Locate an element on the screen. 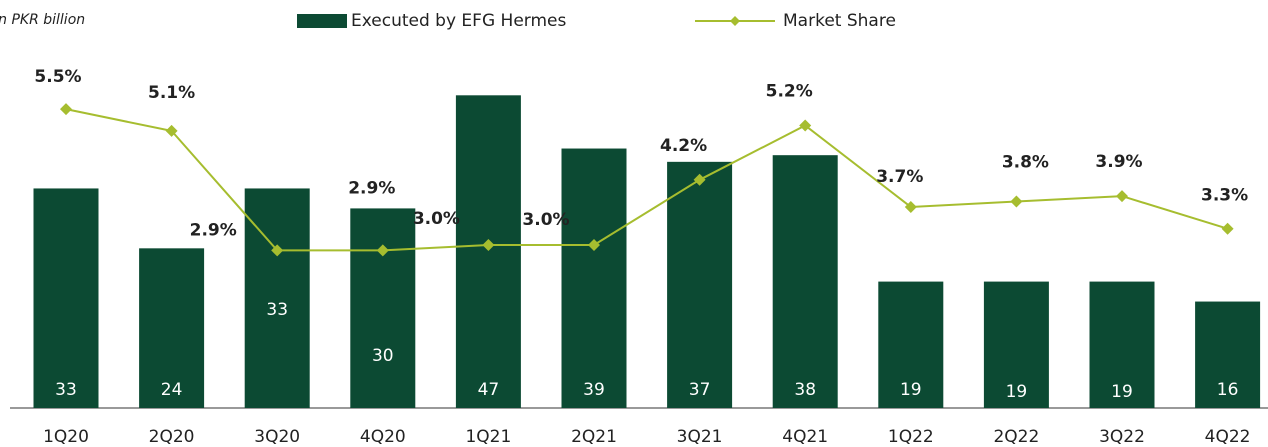 The height and width of the screenshot is (447, 1268). bar-value-label: 30 is located at coordinates (383, 356).